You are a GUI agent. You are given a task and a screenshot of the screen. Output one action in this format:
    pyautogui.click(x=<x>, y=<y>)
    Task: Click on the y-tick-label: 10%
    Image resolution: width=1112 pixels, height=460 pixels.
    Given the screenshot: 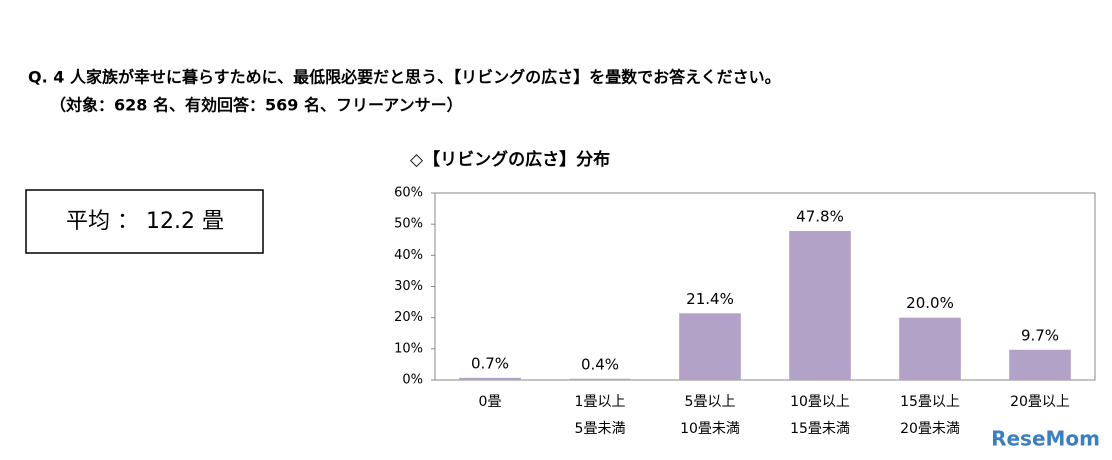 What is the action you would take?
    pyautogui.click(x=408, y=348)
    